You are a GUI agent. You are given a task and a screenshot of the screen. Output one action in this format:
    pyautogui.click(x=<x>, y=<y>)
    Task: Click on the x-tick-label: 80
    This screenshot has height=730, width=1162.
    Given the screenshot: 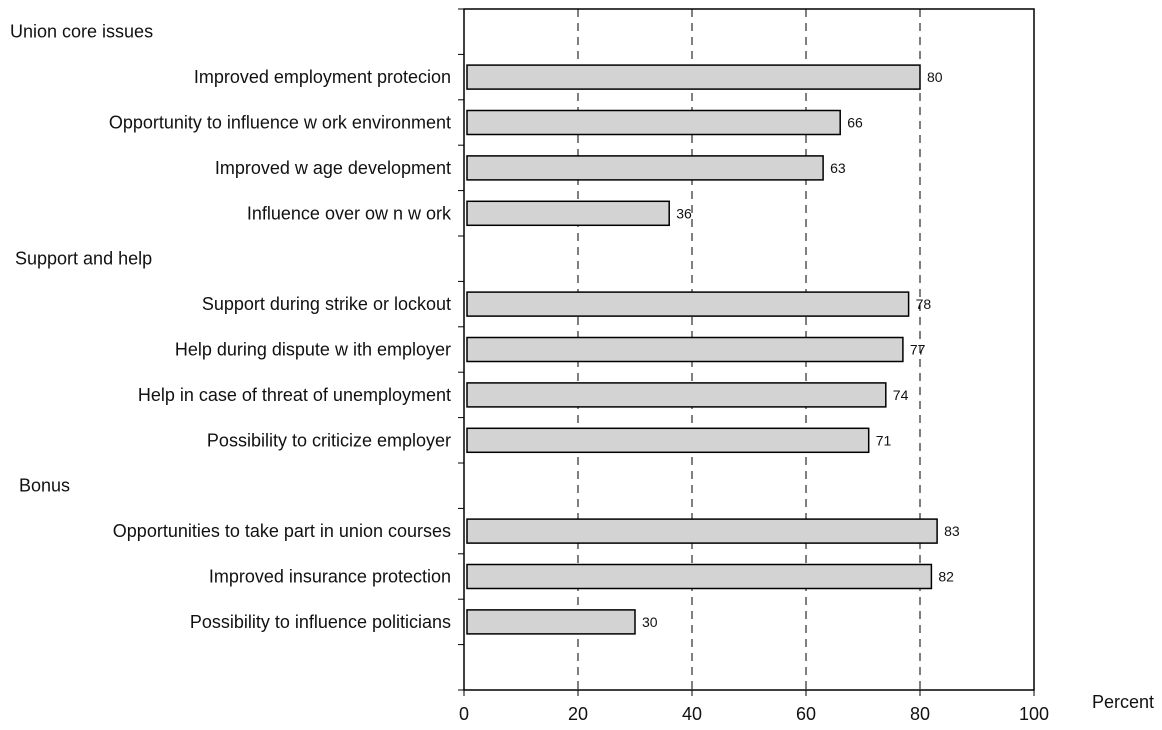 What is the action you would take?
    pyautogui.click(x=920, y=714)
    